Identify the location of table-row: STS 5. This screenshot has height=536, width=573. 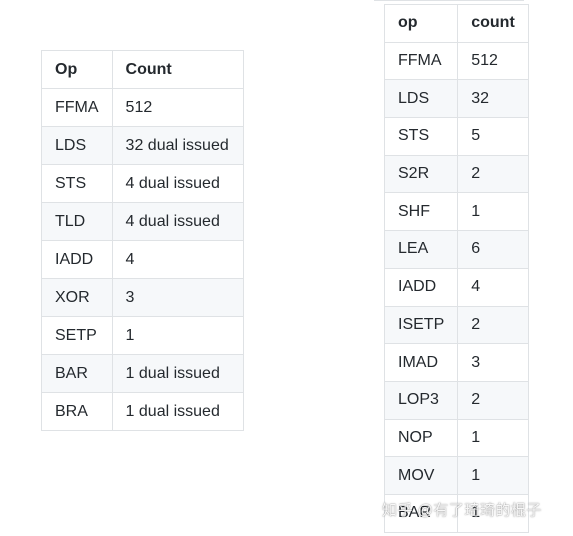
(456, 136).